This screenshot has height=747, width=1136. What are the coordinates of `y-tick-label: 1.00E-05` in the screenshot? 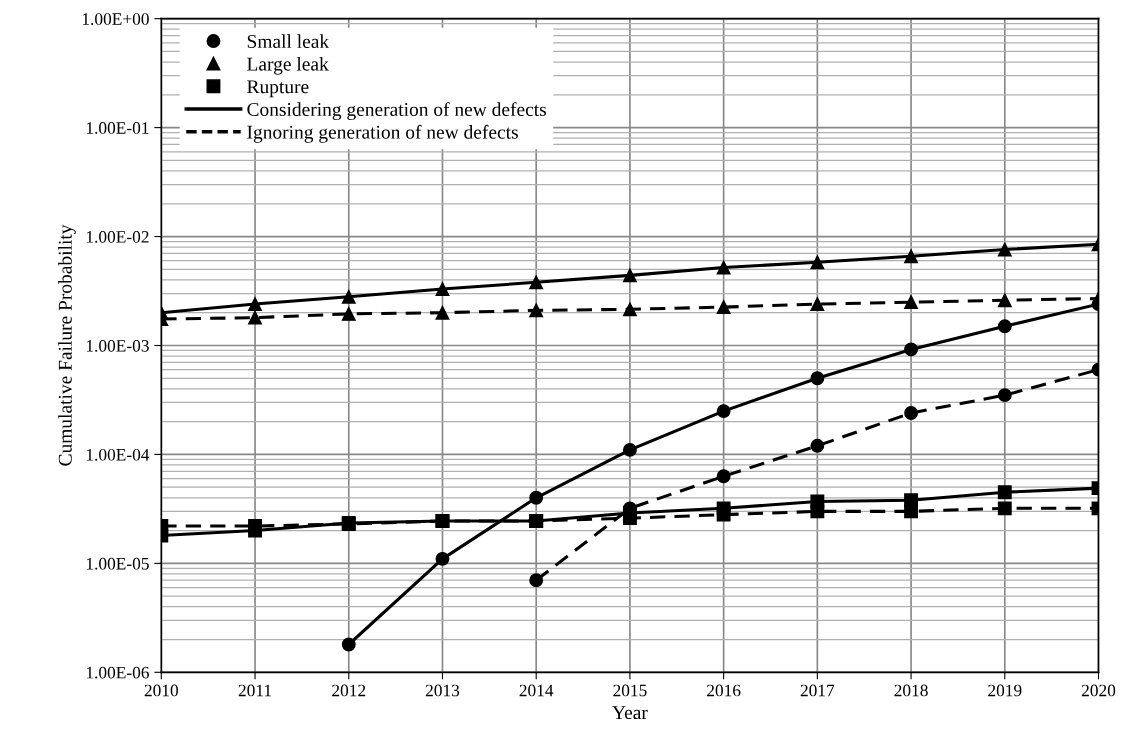 It's located at (117, 563).